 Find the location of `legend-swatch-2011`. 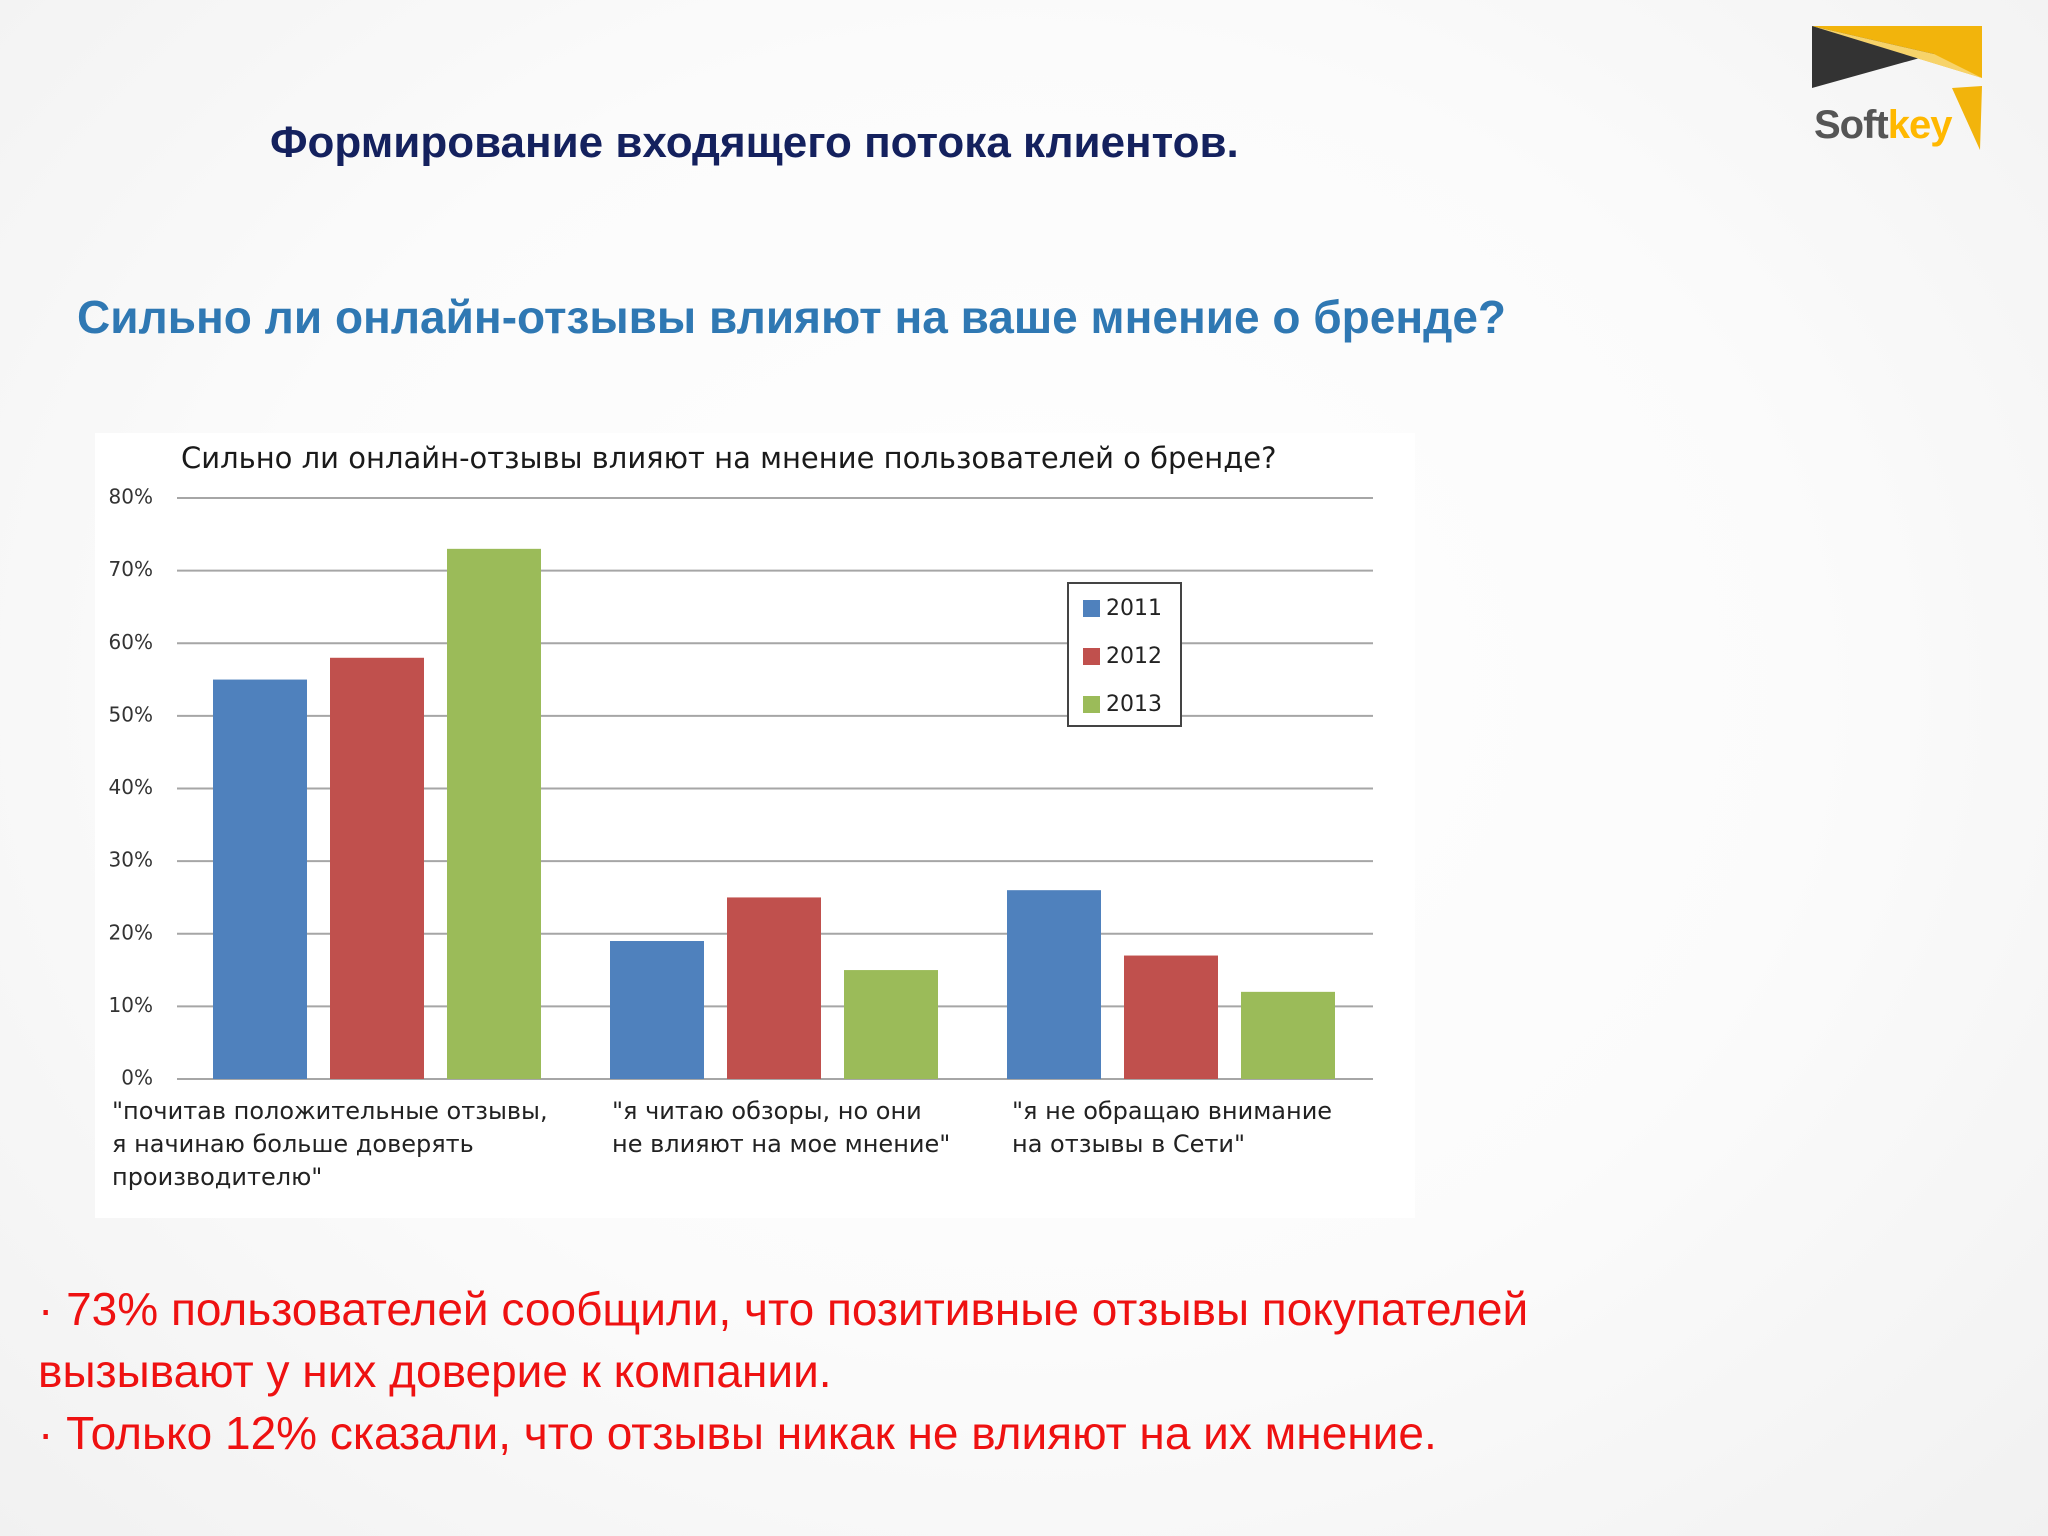

legend-swatch-2011 is located at coordinates (1091, 608).